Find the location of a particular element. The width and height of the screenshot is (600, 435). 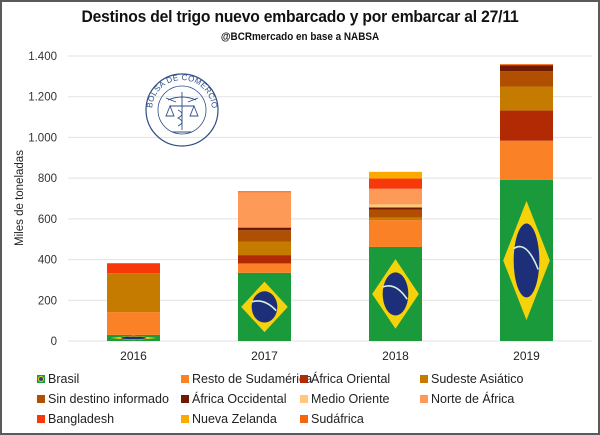

legend-label: Bangladesh is located at coordinates (81, 419).